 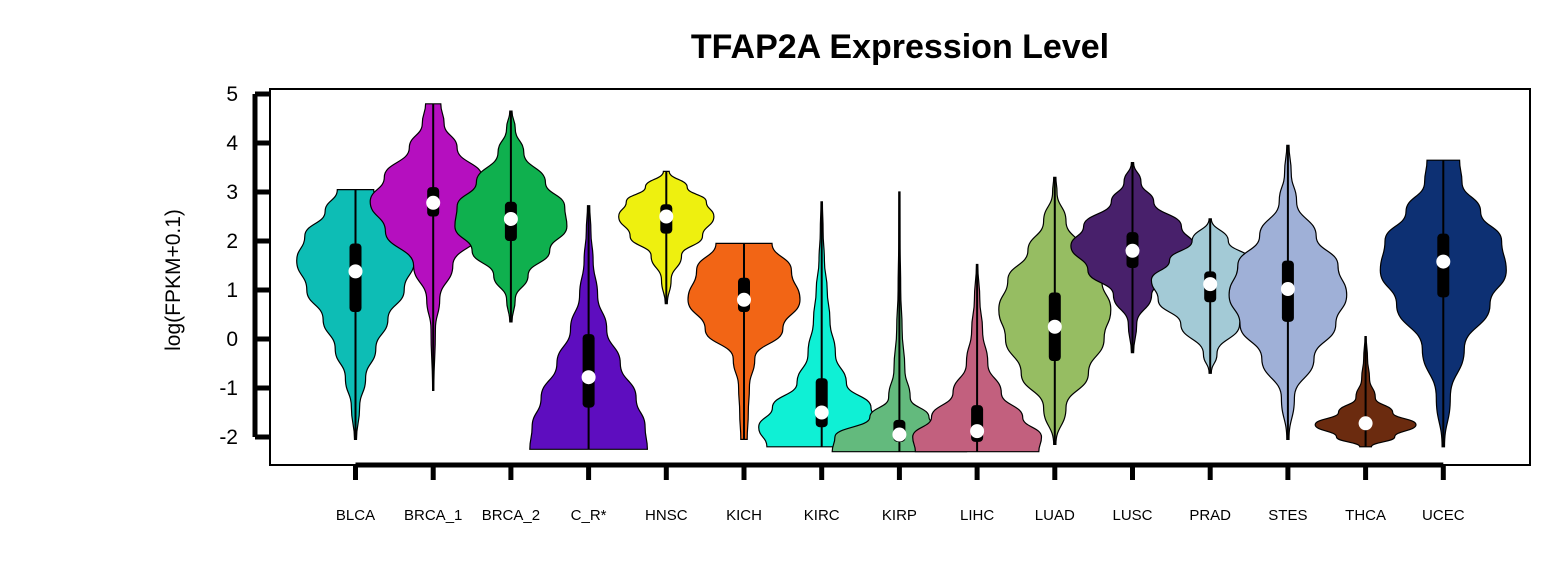 What do you see at coordinates (228, 437) in the screenshot?
I see `y-tick-label: -2` at bounding box center [228, 437].